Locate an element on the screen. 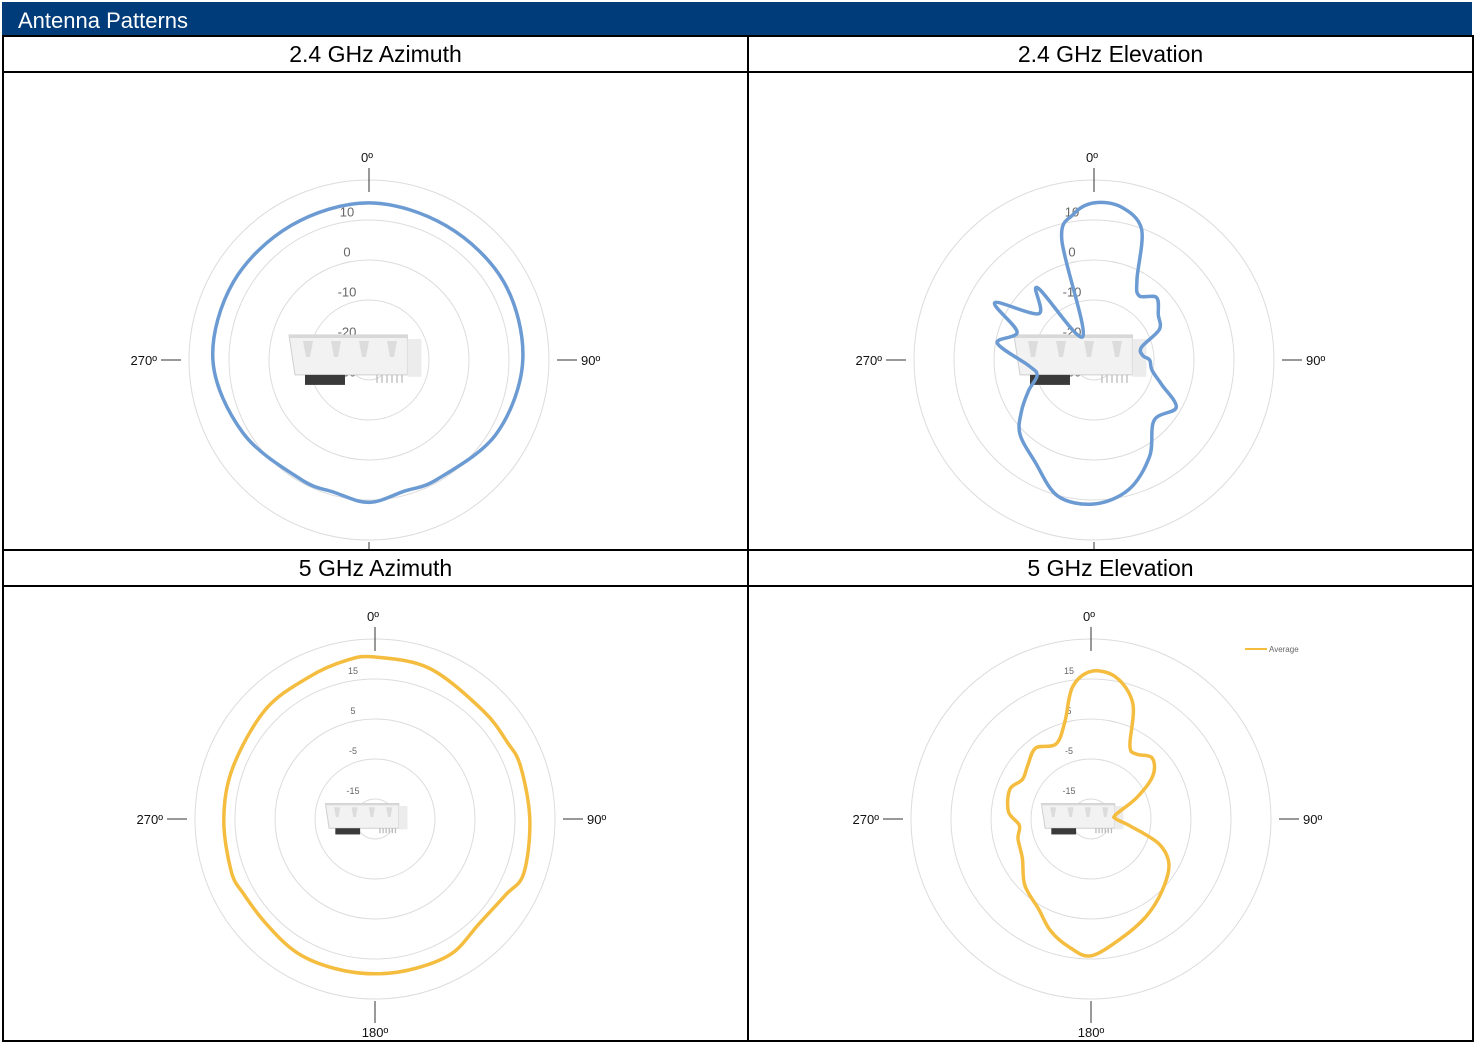  section-header: Antenna Patterns is located at coordinates (737, 18).